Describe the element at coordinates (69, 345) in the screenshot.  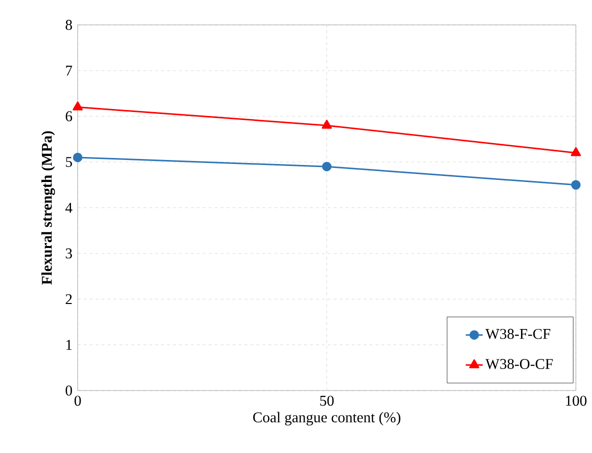
I see `y-tick-label: 1` at that location.